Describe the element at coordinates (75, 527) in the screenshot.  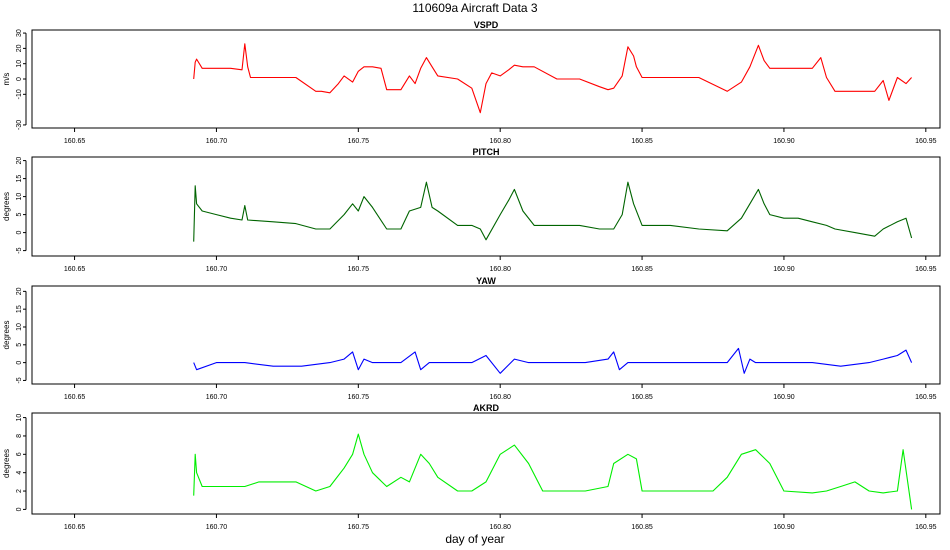
I see `x-tick-label-akrd: 160.65` at that location.